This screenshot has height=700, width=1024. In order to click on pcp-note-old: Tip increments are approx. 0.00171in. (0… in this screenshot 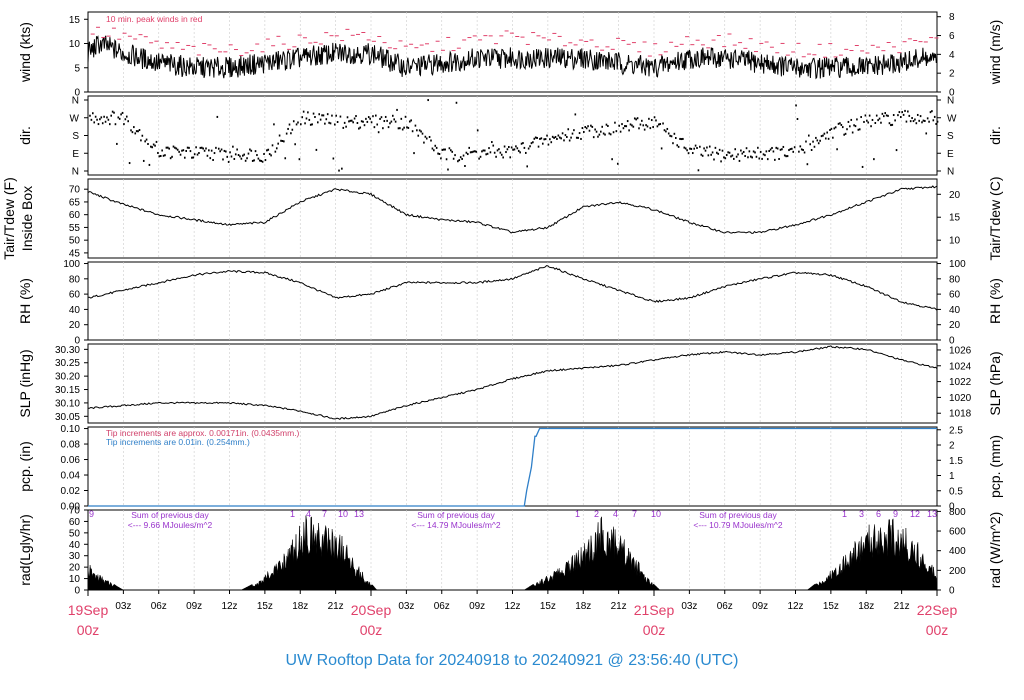, I will do `click(203, 433)`.